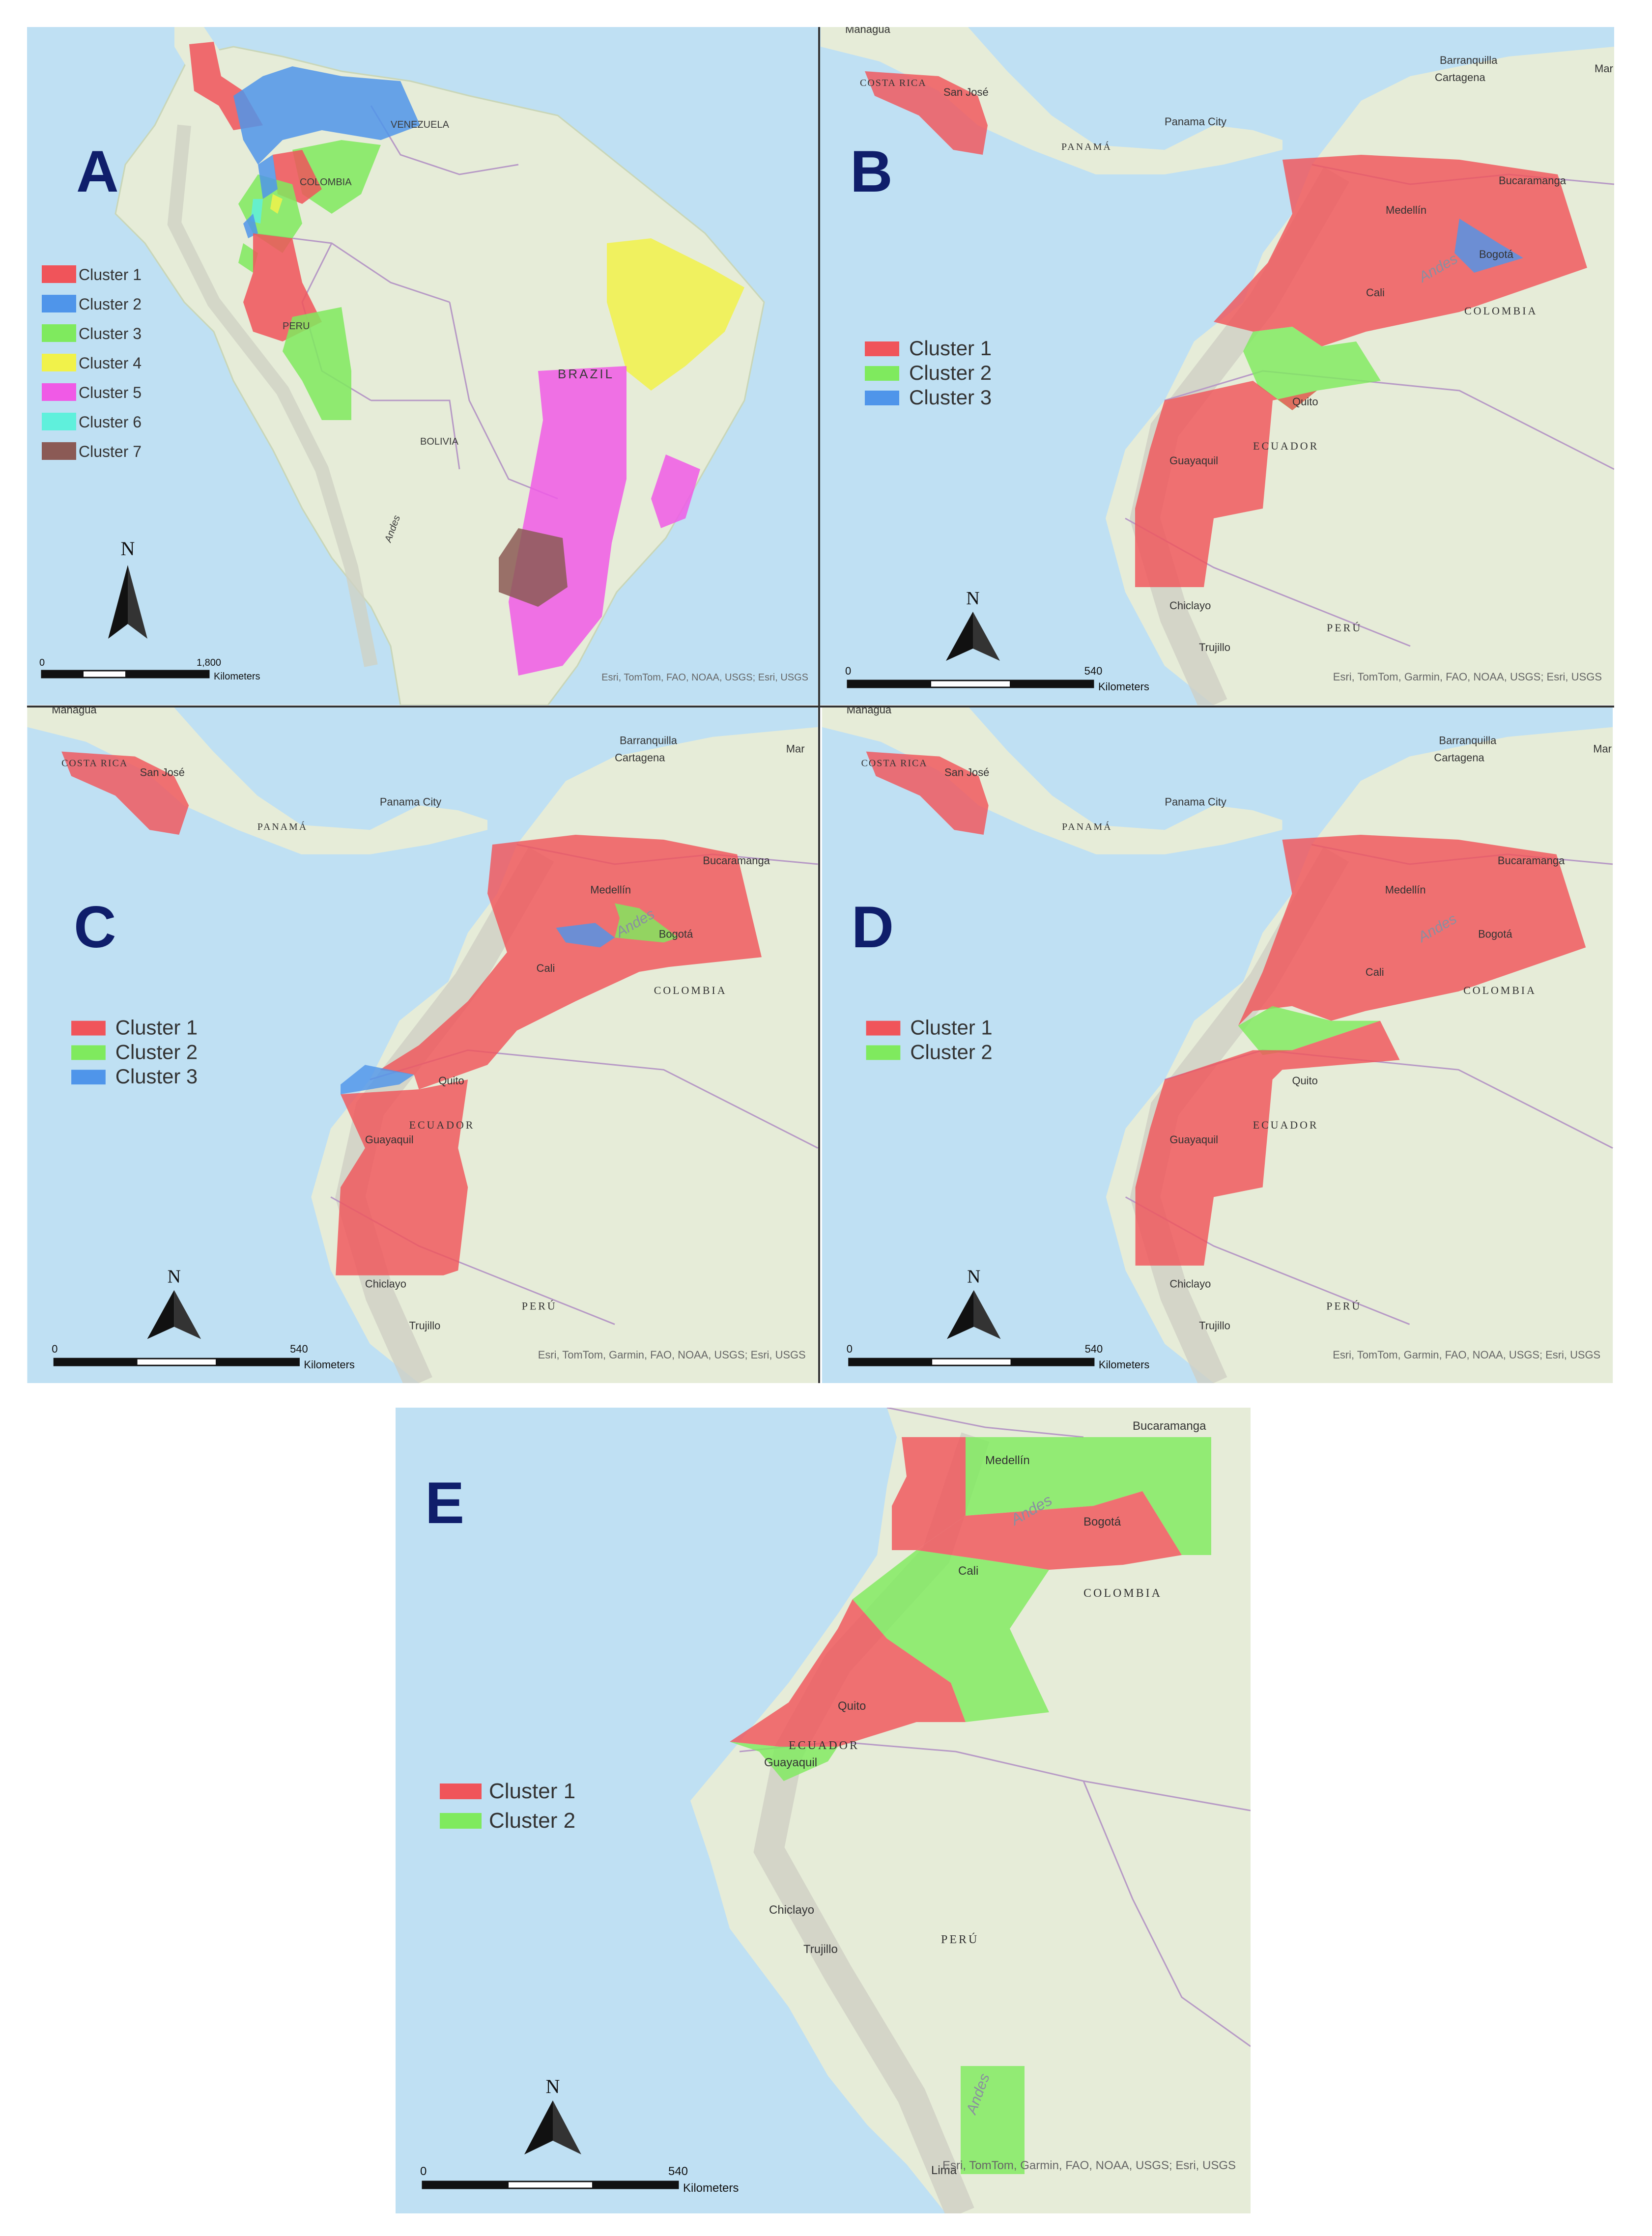 This screenshot has width=1652, height=2236. Describe the element at coordinates (1051, 100) in the screenshot. I see `land-central-america` at that location.